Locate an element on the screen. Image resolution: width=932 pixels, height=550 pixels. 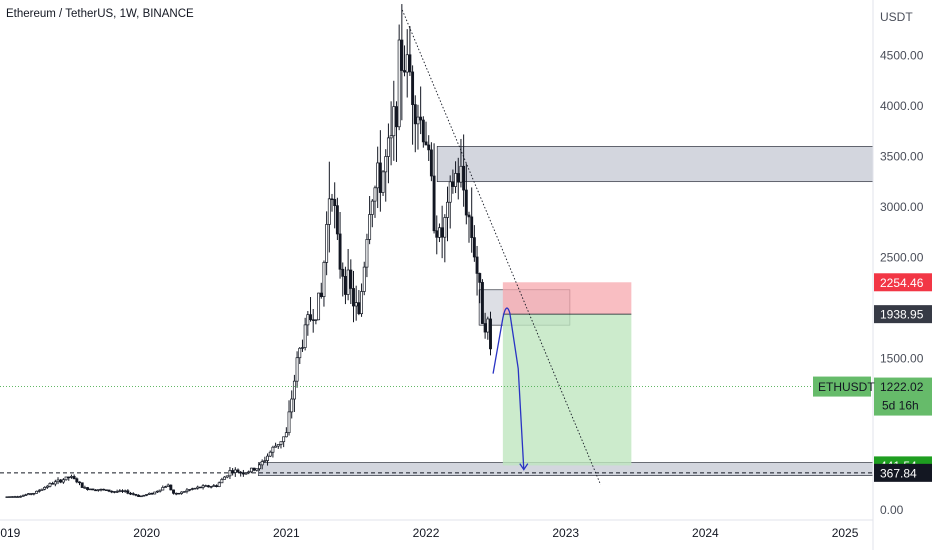
price-badge-label: 2254.46 is located at coordinates (902, 283).